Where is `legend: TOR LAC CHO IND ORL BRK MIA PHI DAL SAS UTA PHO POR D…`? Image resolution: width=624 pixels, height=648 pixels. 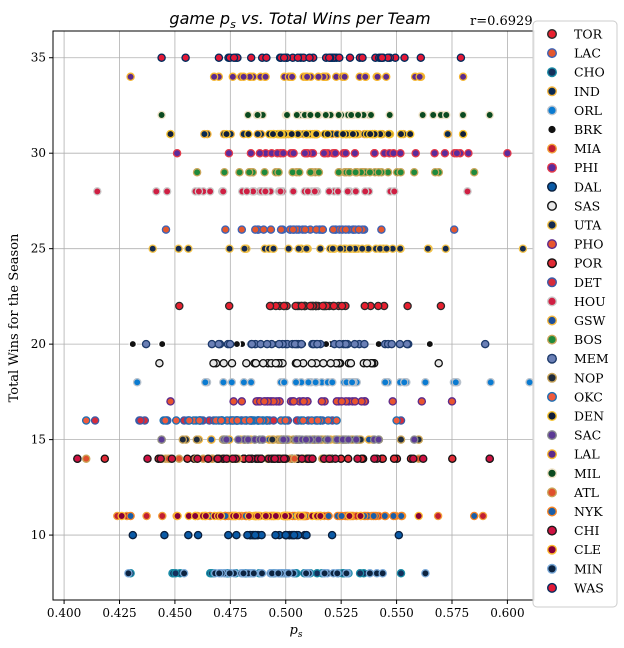 legend: TOR LAC CHO IND ORL BRK MIA PHI DAL SAS UTA PHO POR D… is located at coordinates (575, 314).